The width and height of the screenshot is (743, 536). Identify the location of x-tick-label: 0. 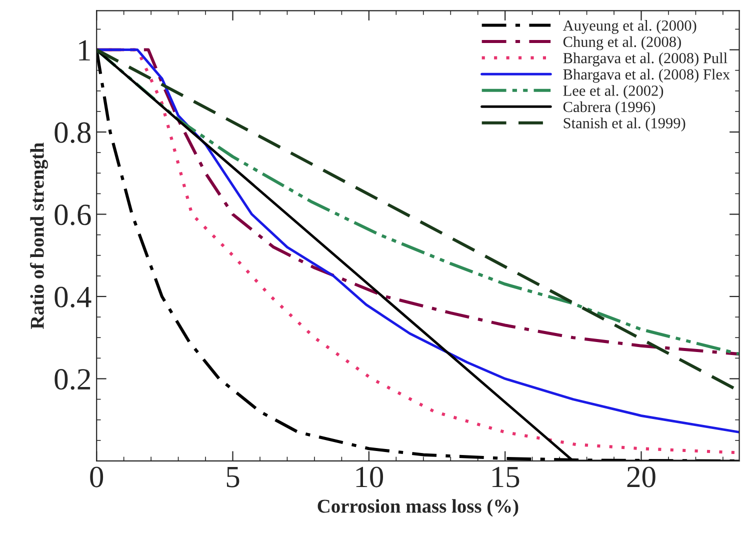
(97, 477).